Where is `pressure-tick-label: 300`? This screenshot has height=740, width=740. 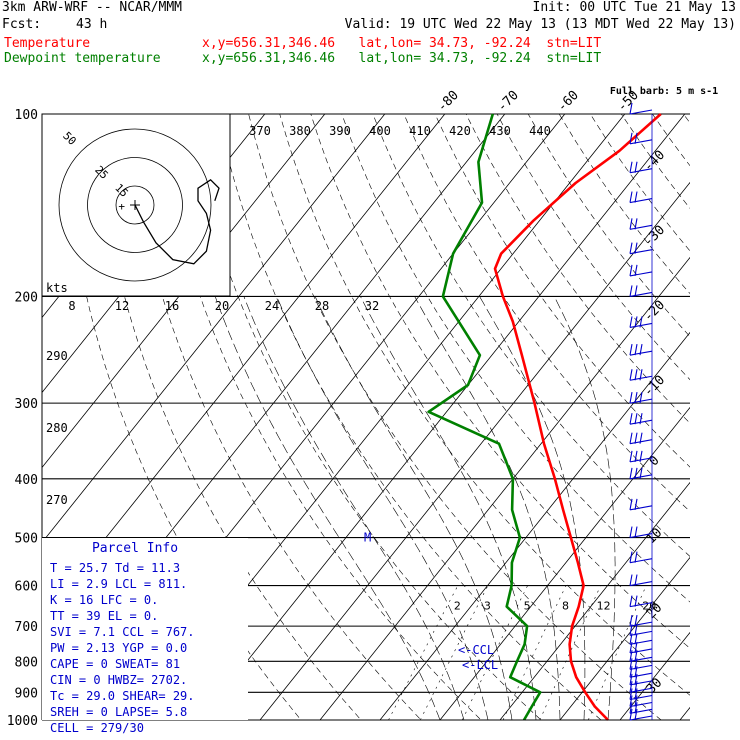 pressure-tick-label: 300 is located at coordinates (26, 404).